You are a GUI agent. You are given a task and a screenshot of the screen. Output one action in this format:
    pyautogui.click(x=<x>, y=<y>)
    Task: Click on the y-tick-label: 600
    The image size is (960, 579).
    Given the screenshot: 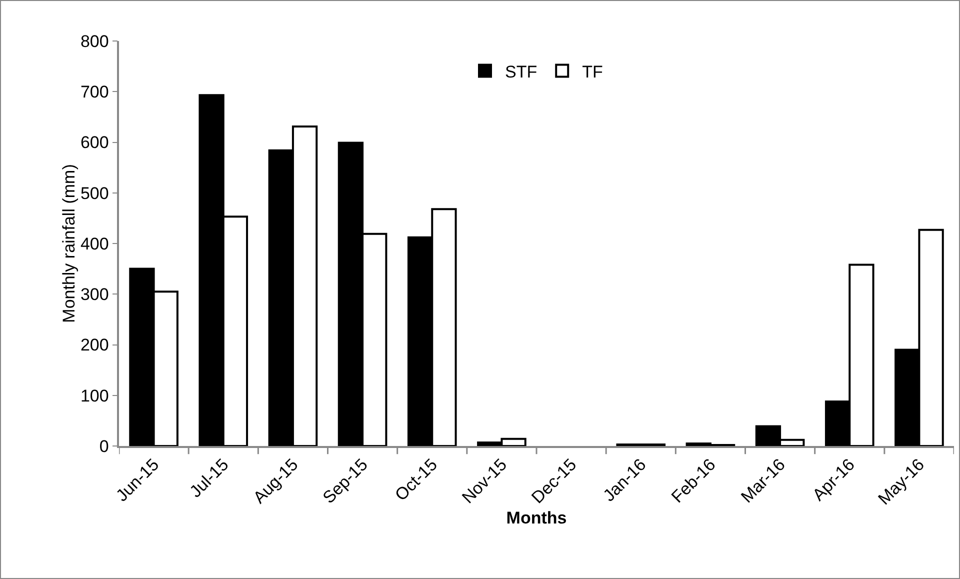 What is the action you would take?
    pyautogui.click(x=94, y=142)
    